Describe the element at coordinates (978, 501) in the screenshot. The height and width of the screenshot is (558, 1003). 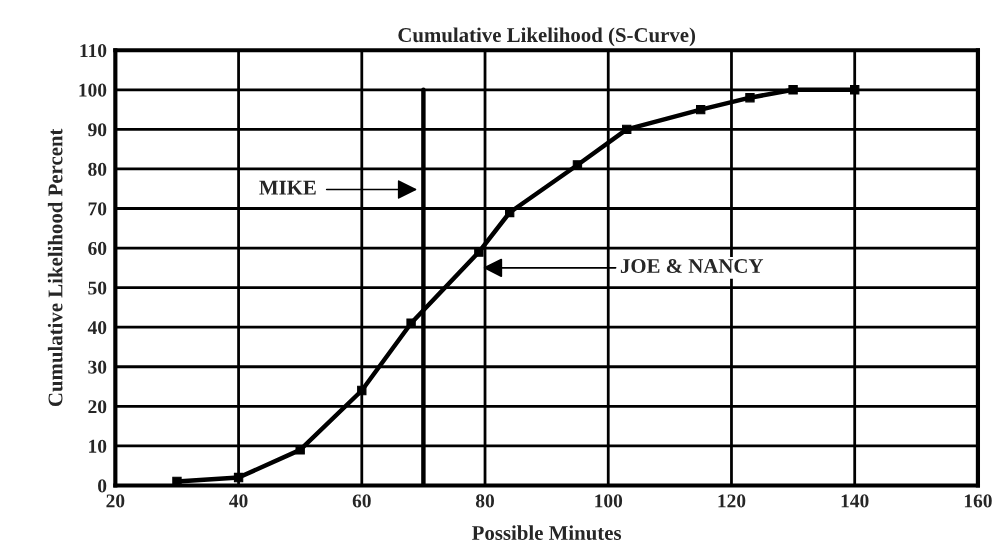
I see `x-tick-label: 160` at that location.